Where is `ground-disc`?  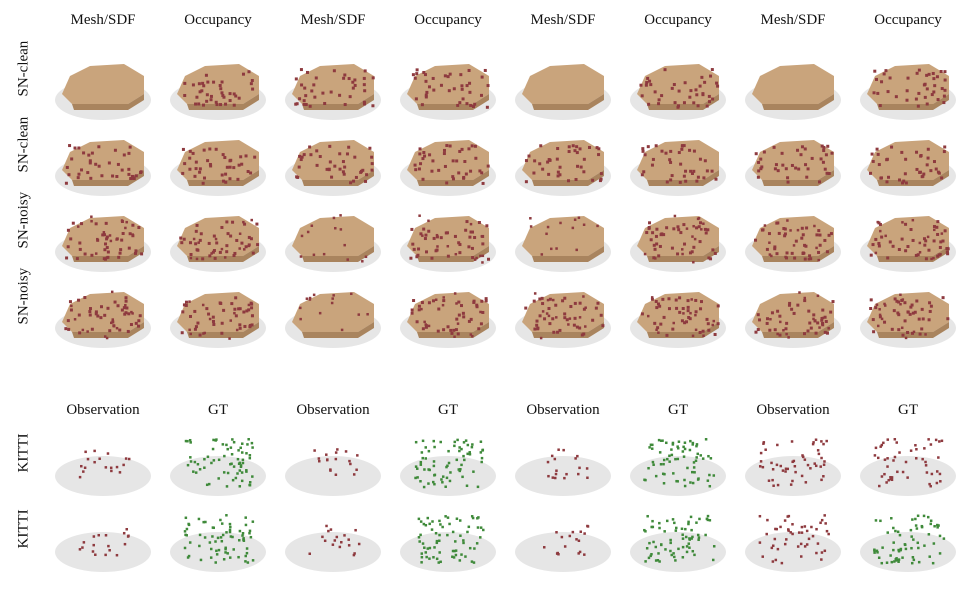
ground-disc is located at coordinates (908, 476).